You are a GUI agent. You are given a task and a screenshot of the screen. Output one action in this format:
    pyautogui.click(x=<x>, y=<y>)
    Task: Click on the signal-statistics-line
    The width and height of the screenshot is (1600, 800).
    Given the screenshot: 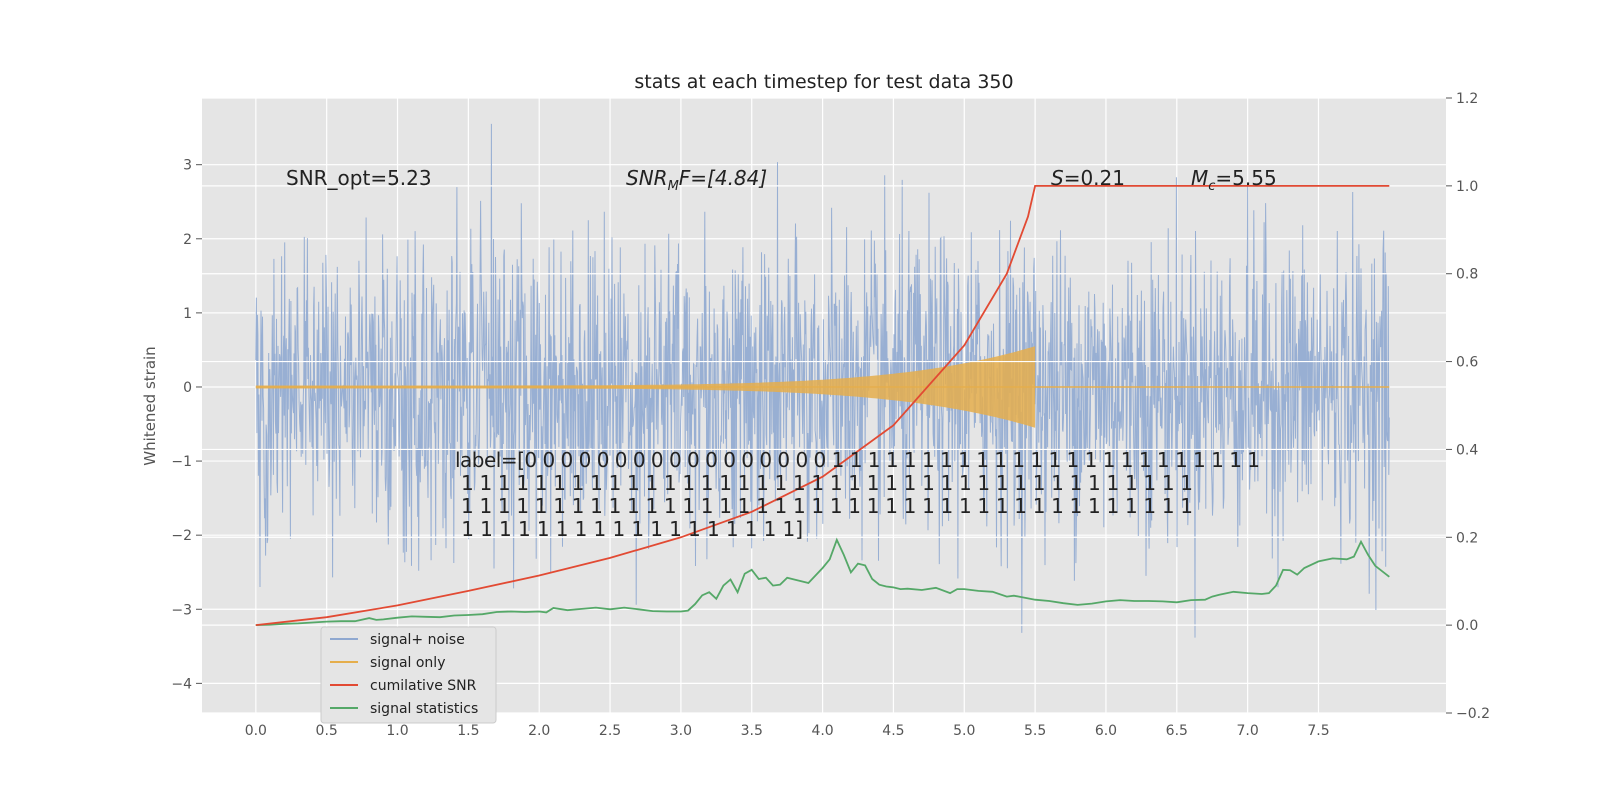 What is the action you would take?
    pyautogui.click(x=822, y=581)
    